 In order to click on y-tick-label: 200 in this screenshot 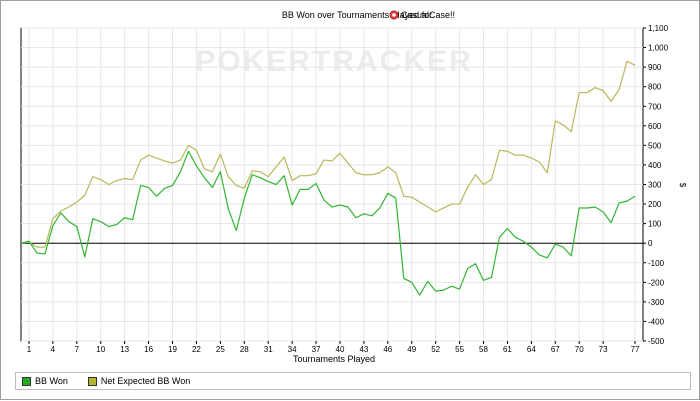, I will do `click(655, 204)`.